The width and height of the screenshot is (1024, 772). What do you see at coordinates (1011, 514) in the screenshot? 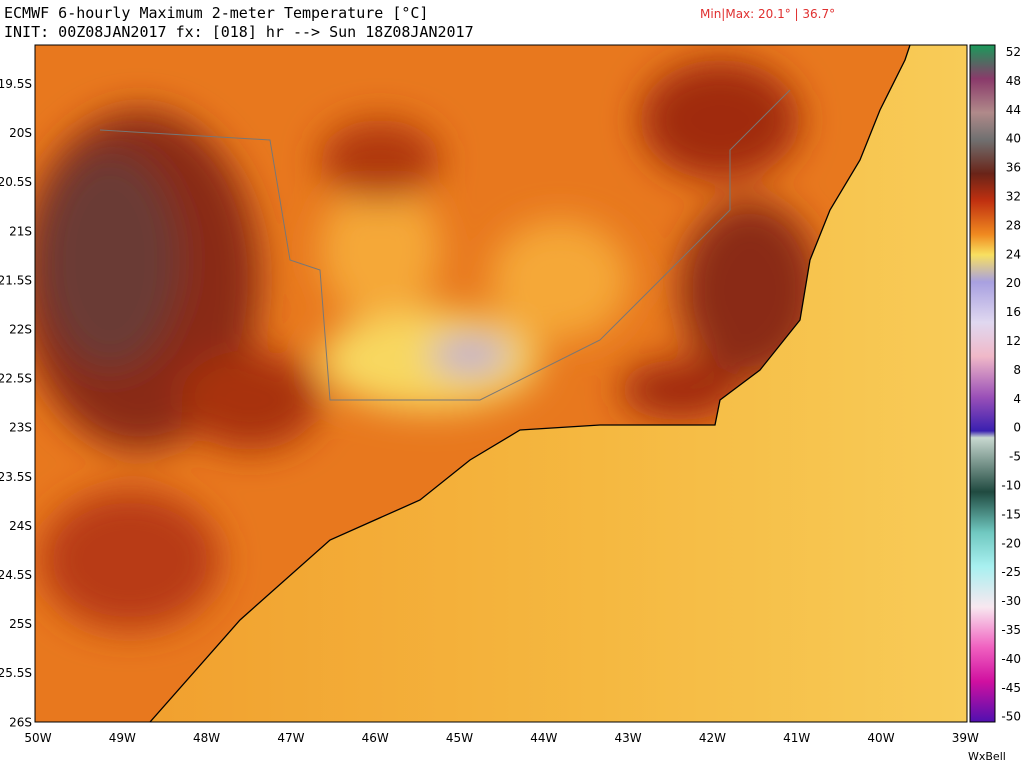
I see `colorbar-label: -15` at bounding box center [1011, 514].